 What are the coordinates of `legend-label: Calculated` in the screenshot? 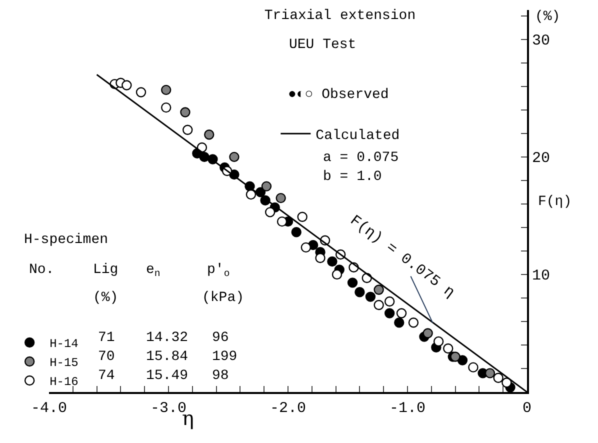 It's located at (358, 136).